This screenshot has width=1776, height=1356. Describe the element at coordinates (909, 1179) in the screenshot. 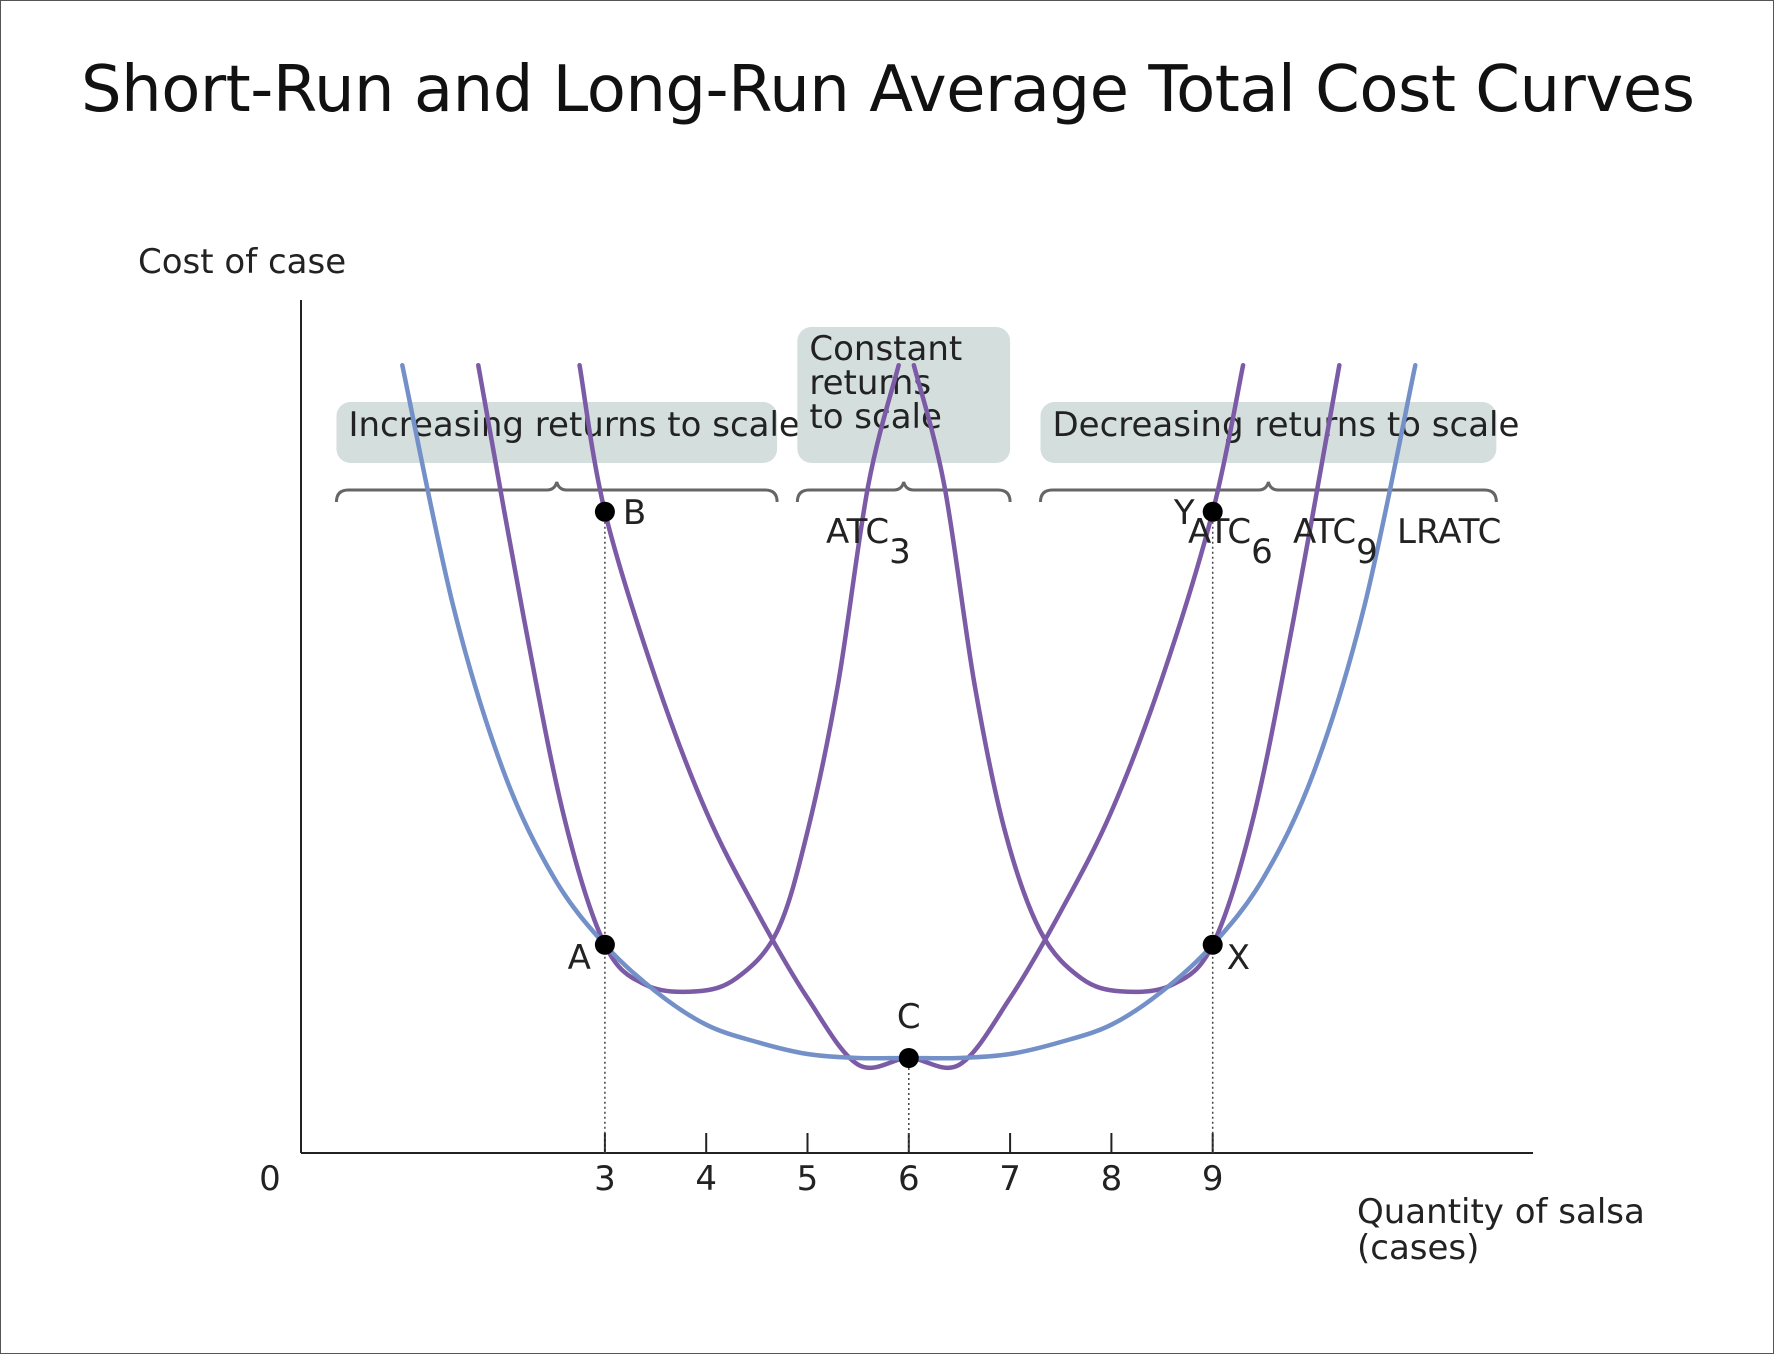

I see `x-tick-label: 6` at that location.